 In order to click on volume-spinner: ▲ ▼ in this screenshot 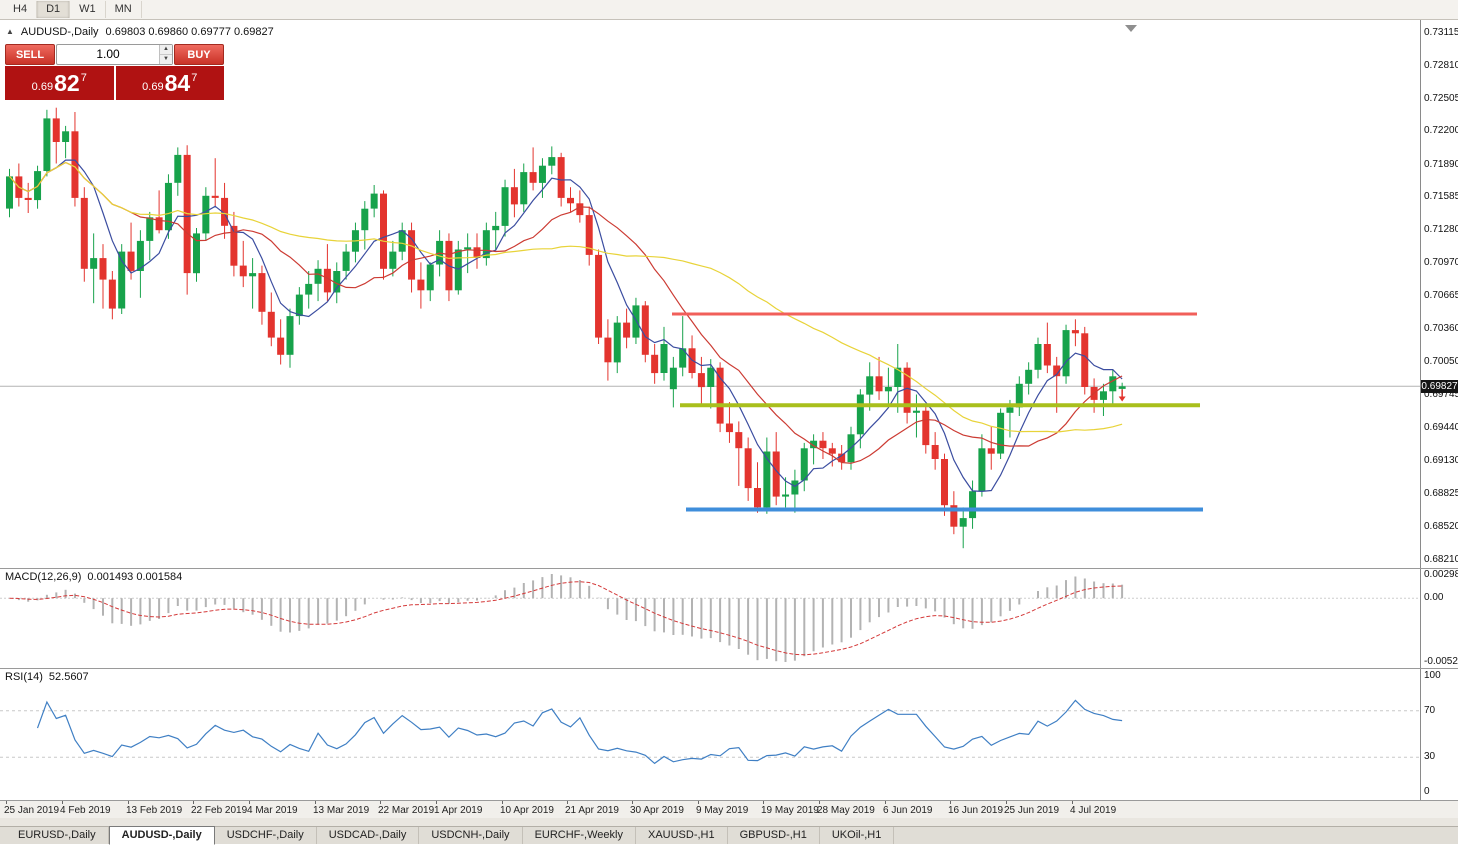, I will do `click(165, 54)`.